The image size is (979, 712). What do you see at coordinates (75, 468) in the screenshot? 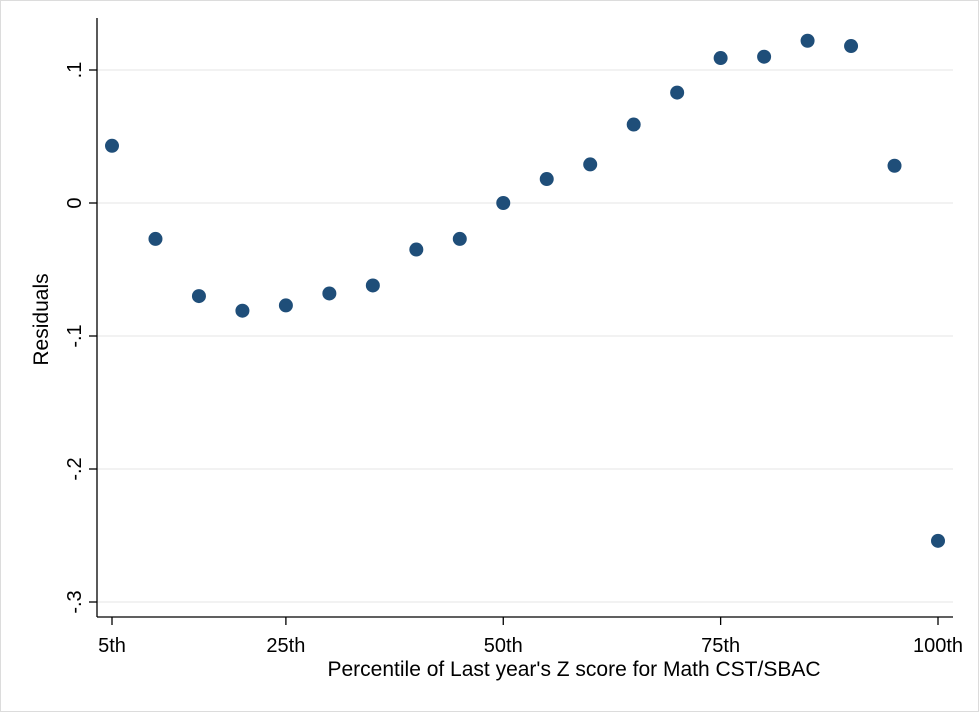
I see `y-tick-label: -.2` at bounding box center [75, 468].